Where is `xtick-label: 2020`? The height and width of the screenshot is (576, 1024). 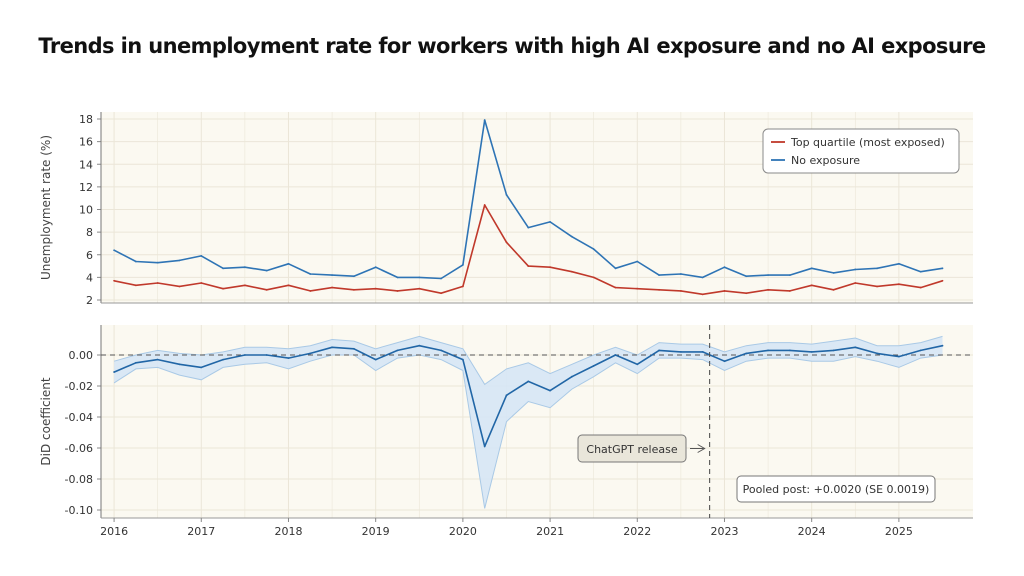 xtick-label: 2020 is located at coordinates (463, 531).